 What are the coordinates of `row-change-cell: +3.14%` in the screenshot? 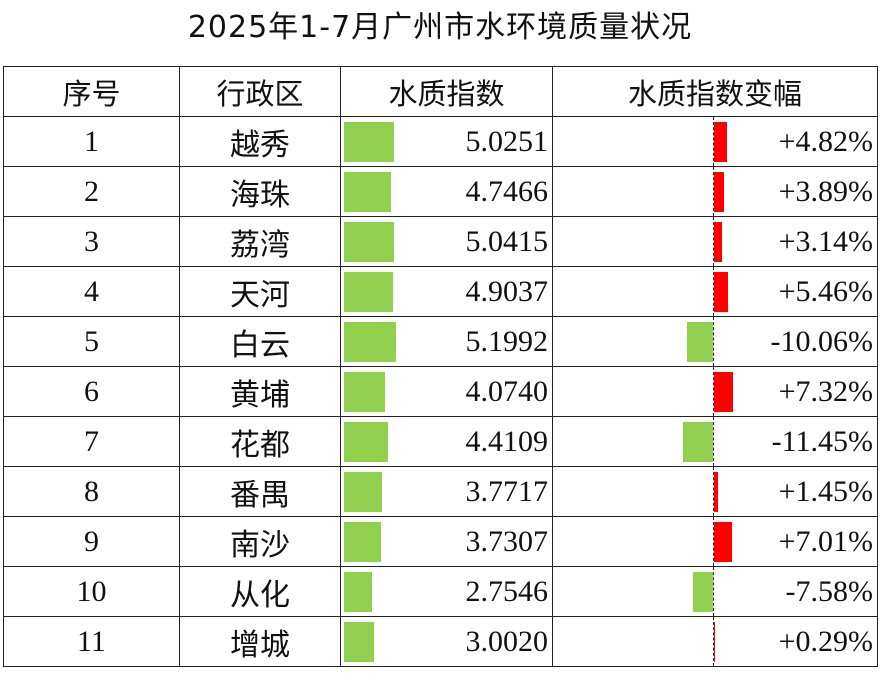 It's located at (715, 241).